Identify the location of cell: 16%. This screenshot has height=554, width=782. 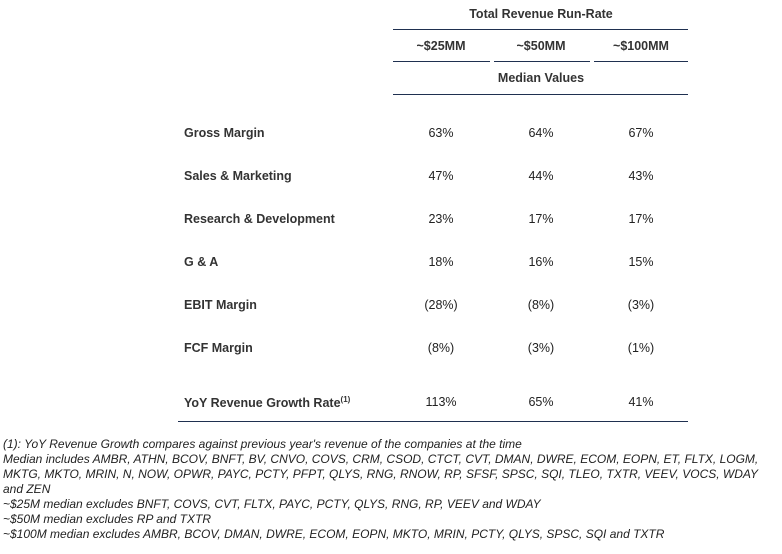
(541, 262).